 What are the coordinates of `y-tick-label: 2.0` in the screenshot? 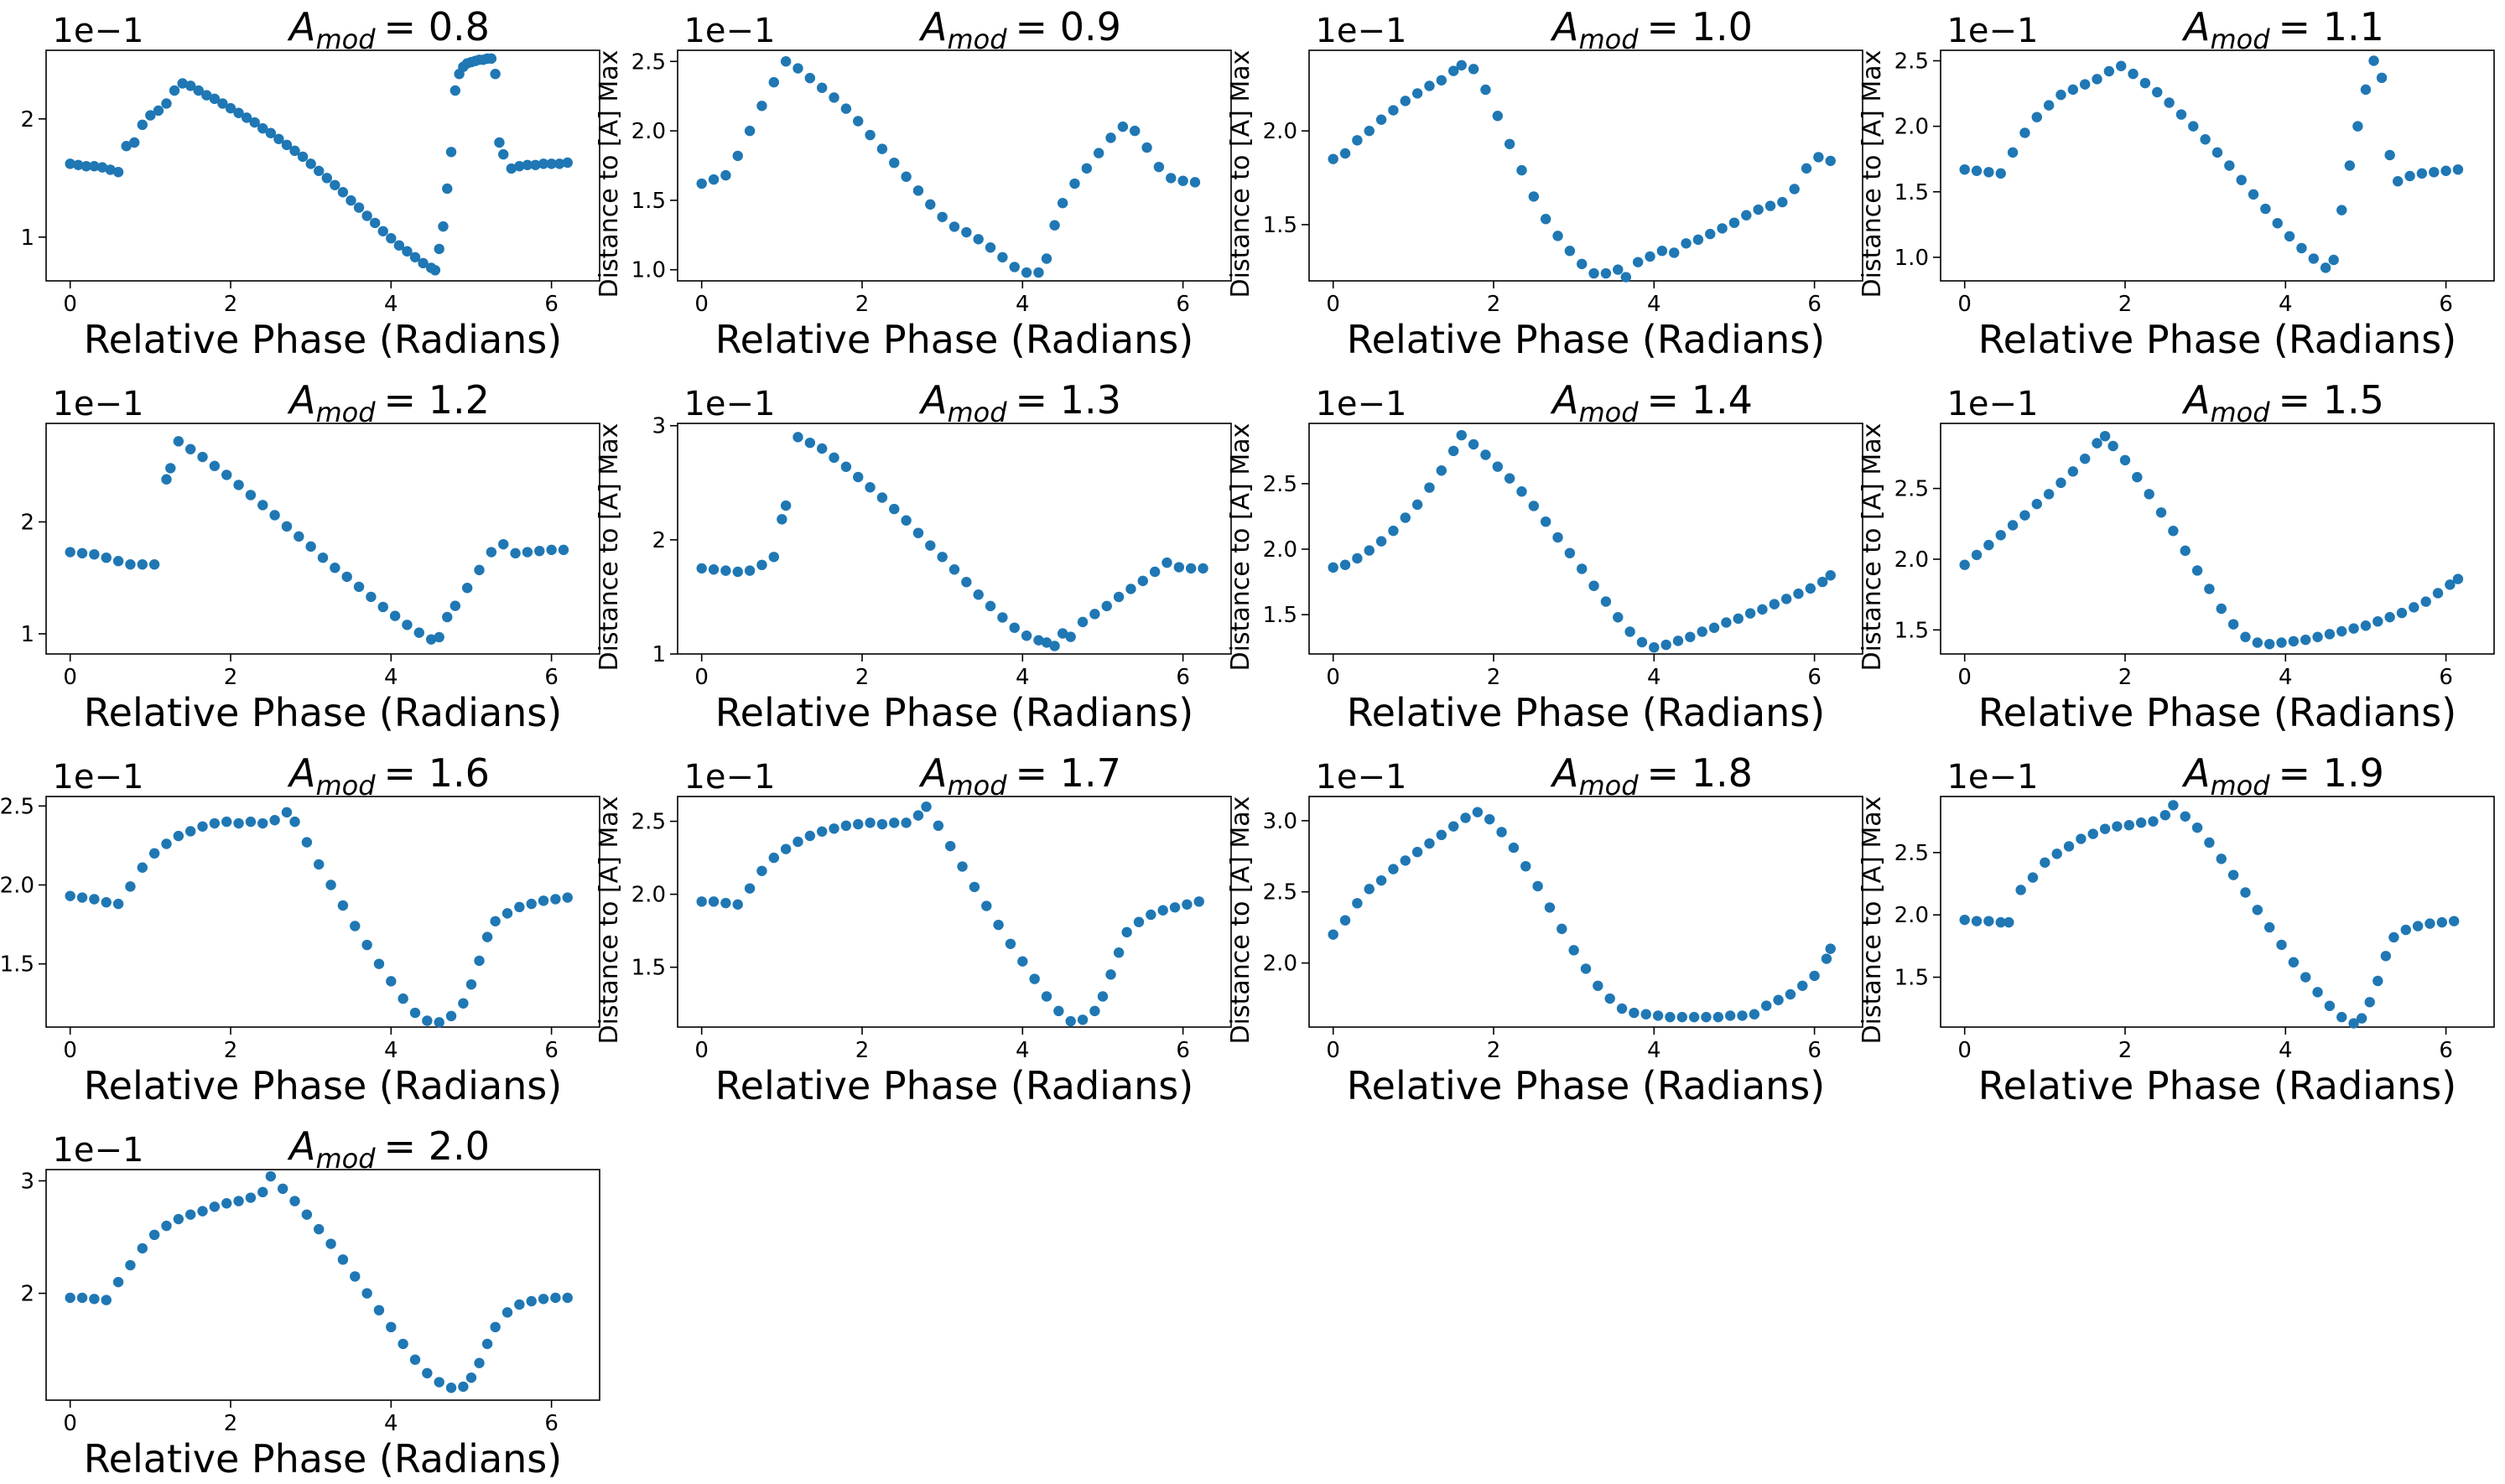 It's located at (1911, 127).